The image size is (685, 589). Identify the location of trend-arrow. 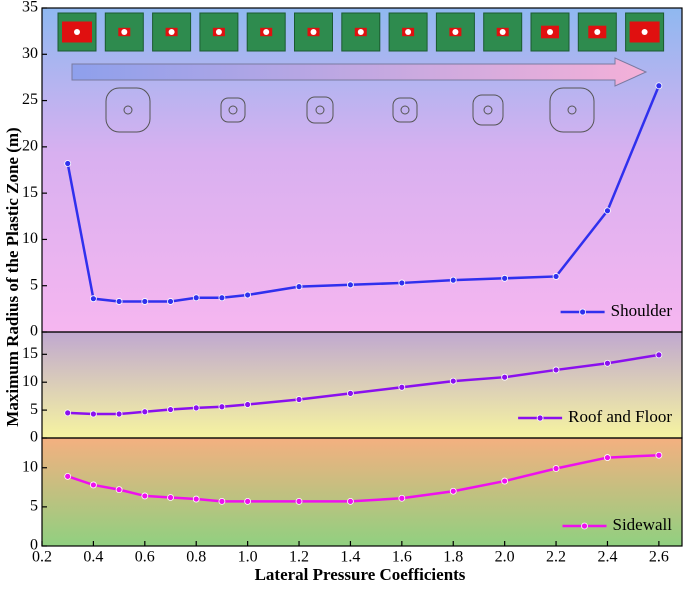
(359, 72).